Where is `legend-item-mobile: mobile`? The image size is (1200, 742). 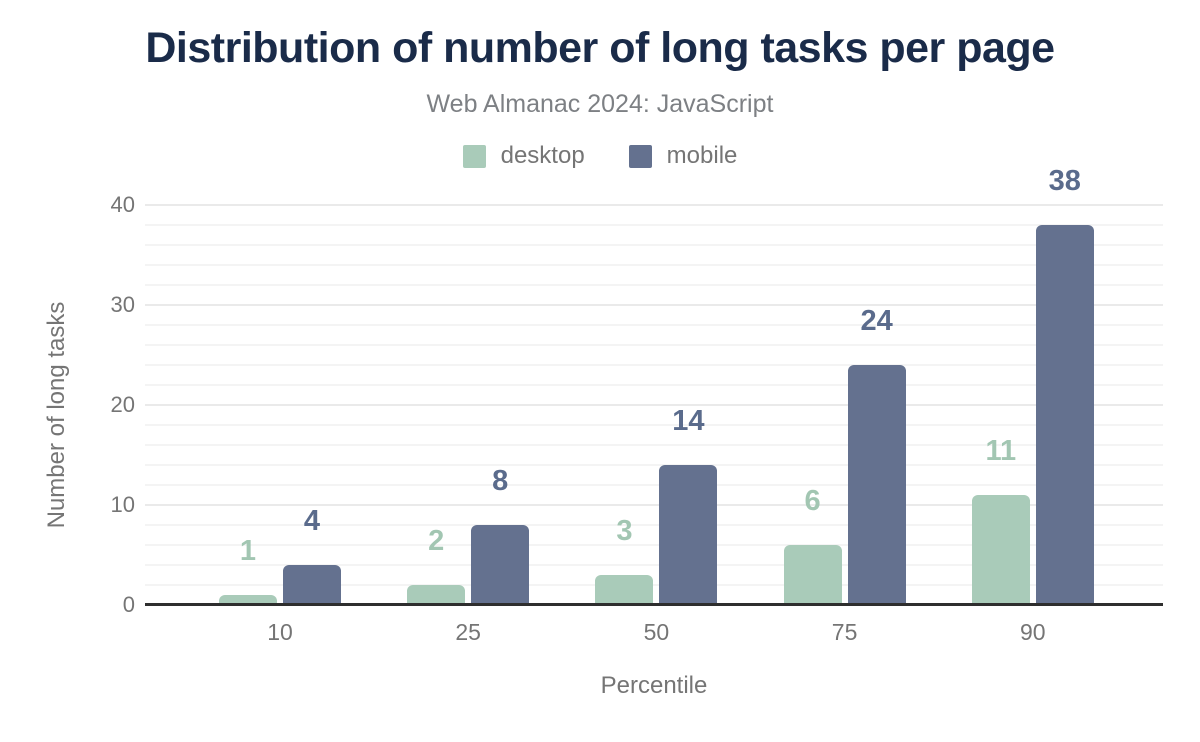
legend-item-mobile: mobile is located at coordinates (683, 156).